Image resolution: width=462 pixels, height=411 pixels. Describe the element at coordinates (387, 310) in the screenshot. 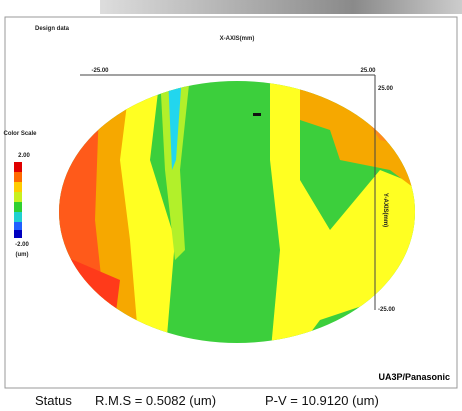

I see `y-min: -25.00` at that location.